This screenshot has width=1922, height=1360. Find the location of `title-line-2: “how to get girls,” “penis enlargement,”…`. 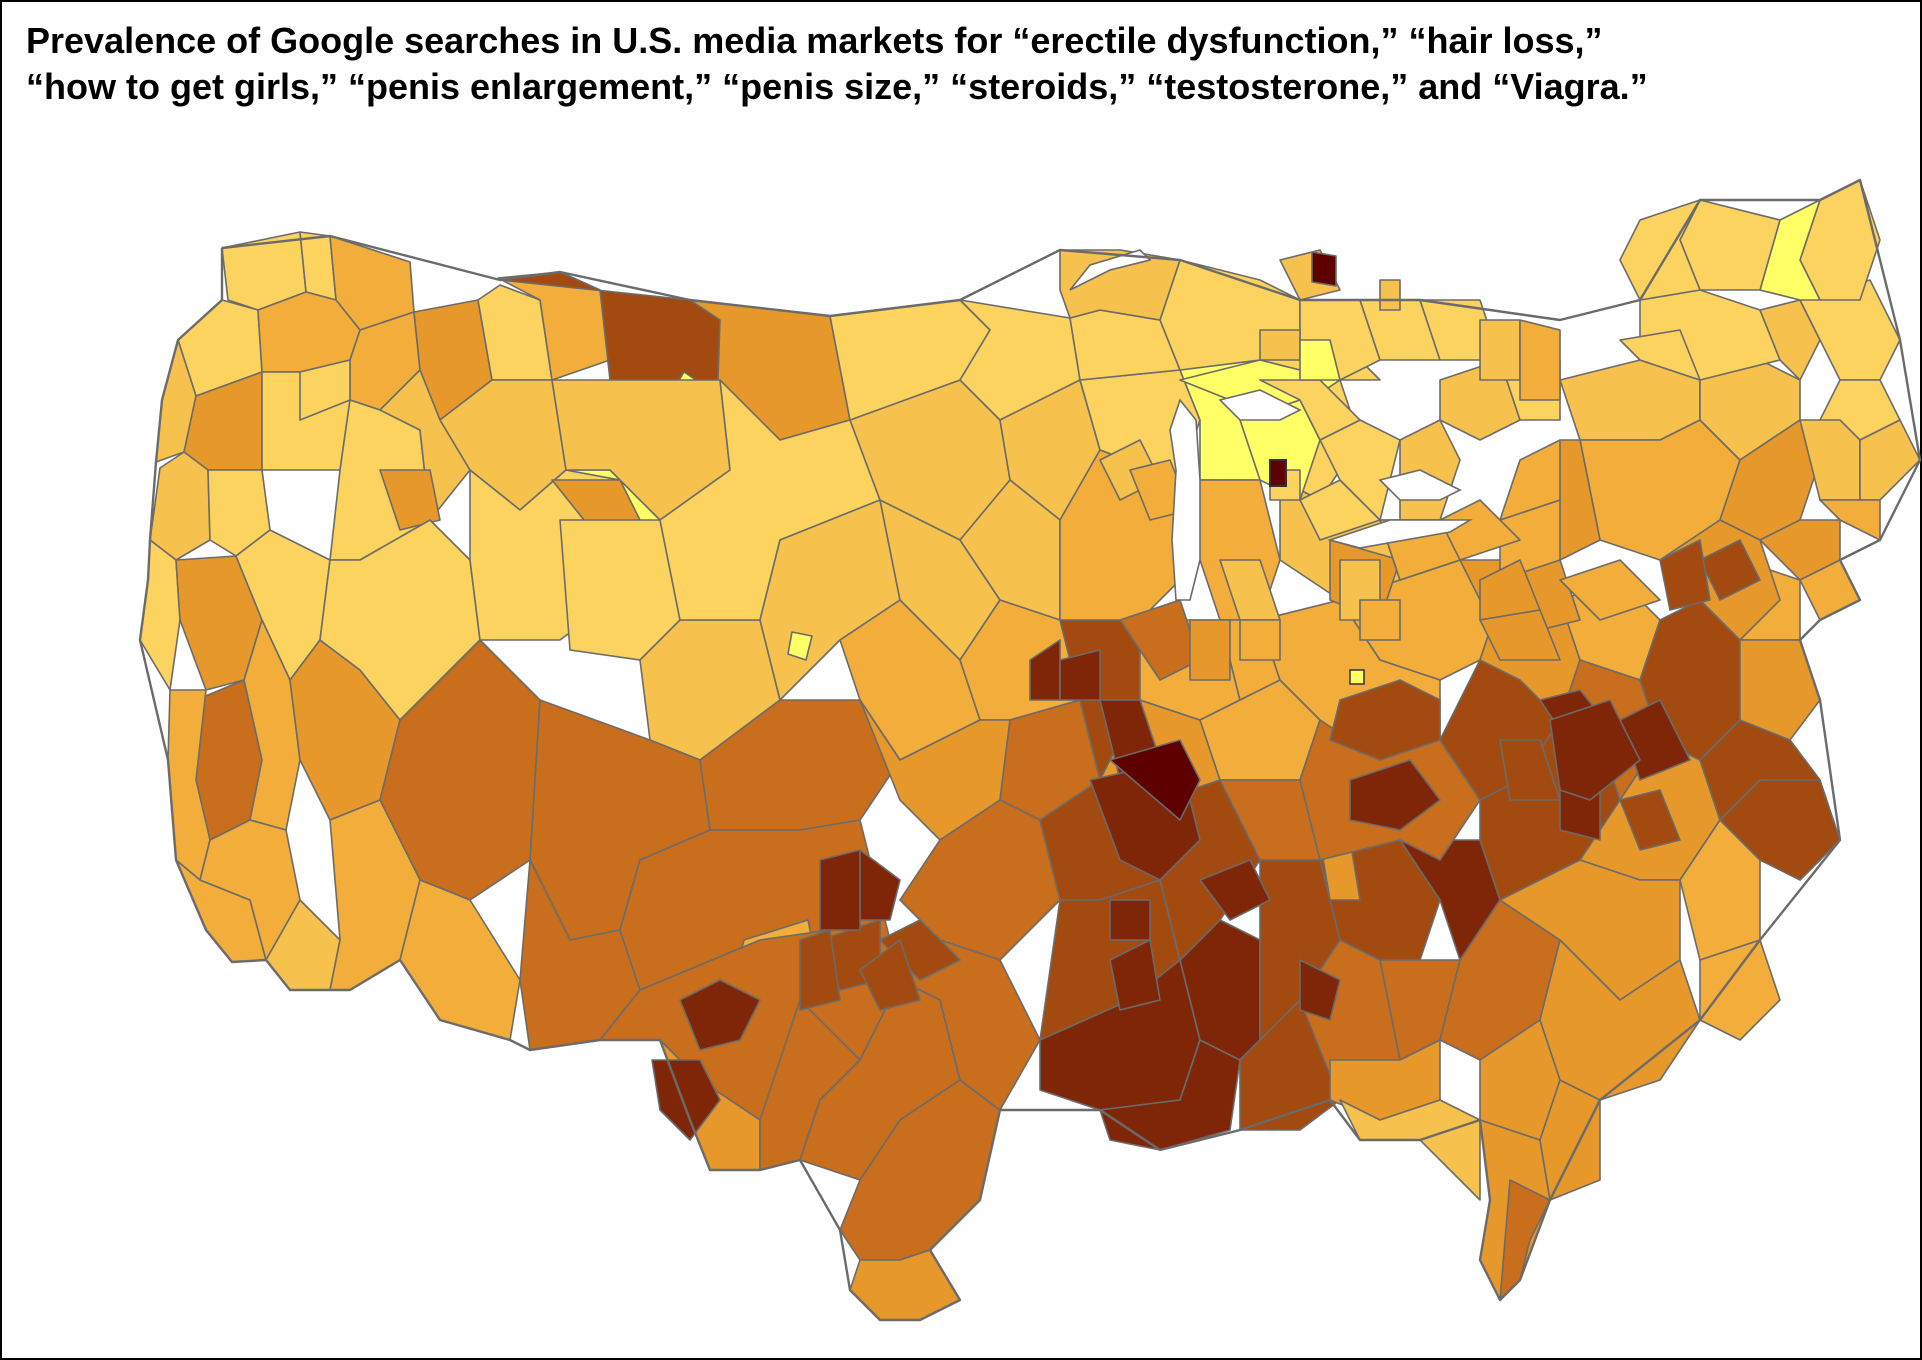

title-line-2: “how to get girls,” “penis enlargement,”… is located at coordinates (837, 86).